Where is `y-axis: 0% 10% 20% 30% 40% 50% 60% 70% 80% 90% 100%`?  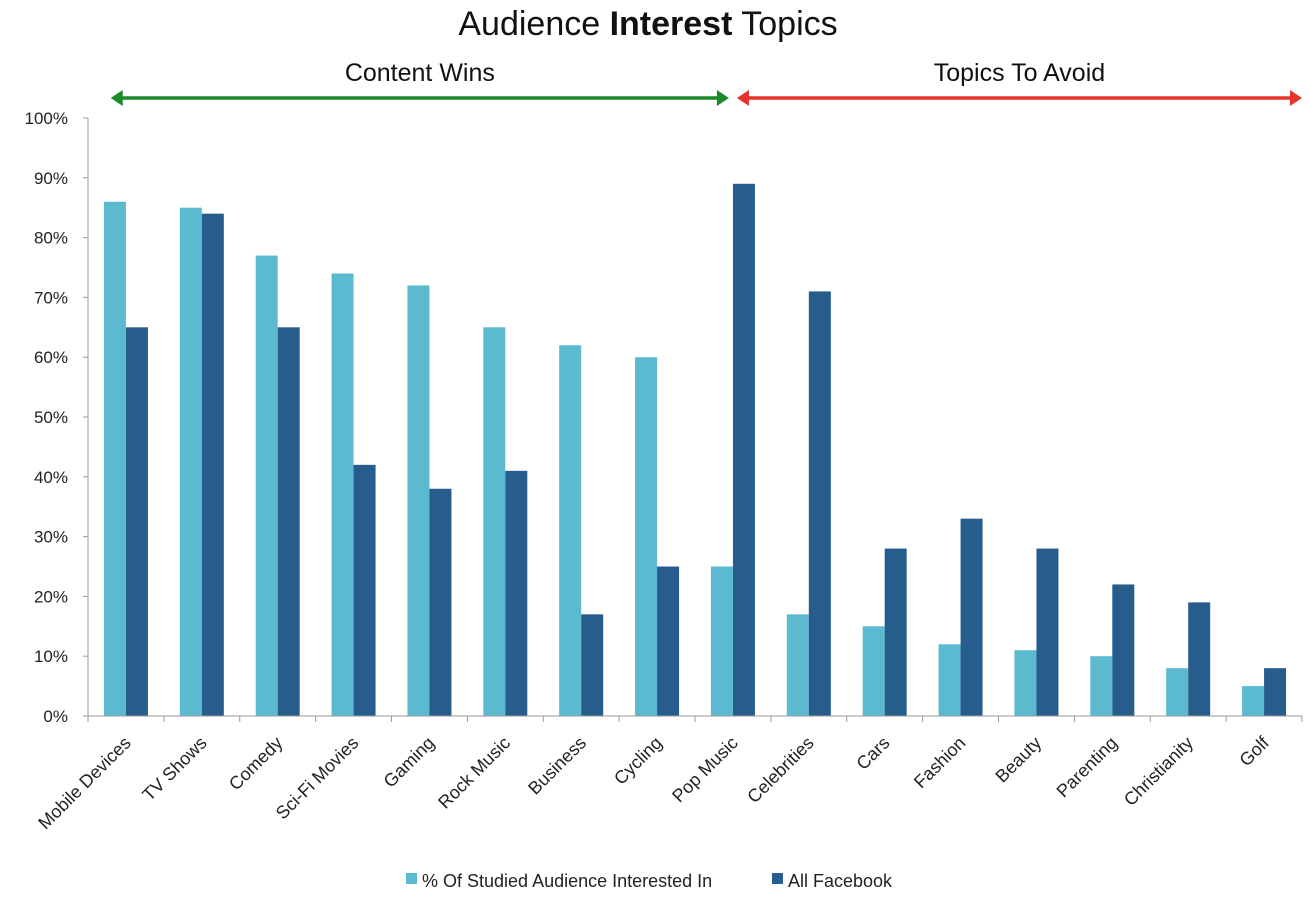 y-axis: 0% 10% 20% 30% 40% 50% 60% 70% 80% 90% 100% is located at coordinates (57, 417).